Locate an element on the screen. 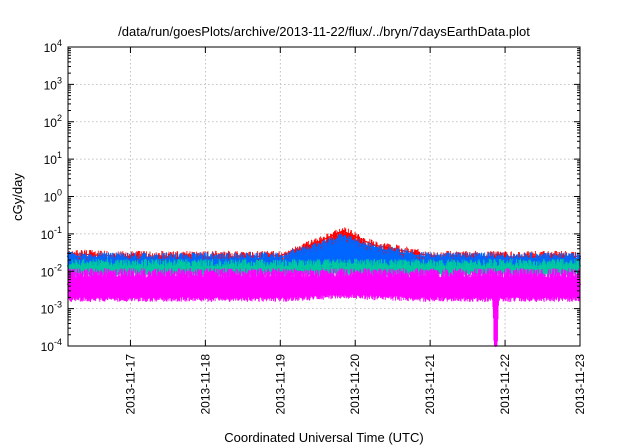 Image resolution: width=640 pixels, height=448 pixels. y-tick-label: 10⁻² is located at coordinates (51, 270).